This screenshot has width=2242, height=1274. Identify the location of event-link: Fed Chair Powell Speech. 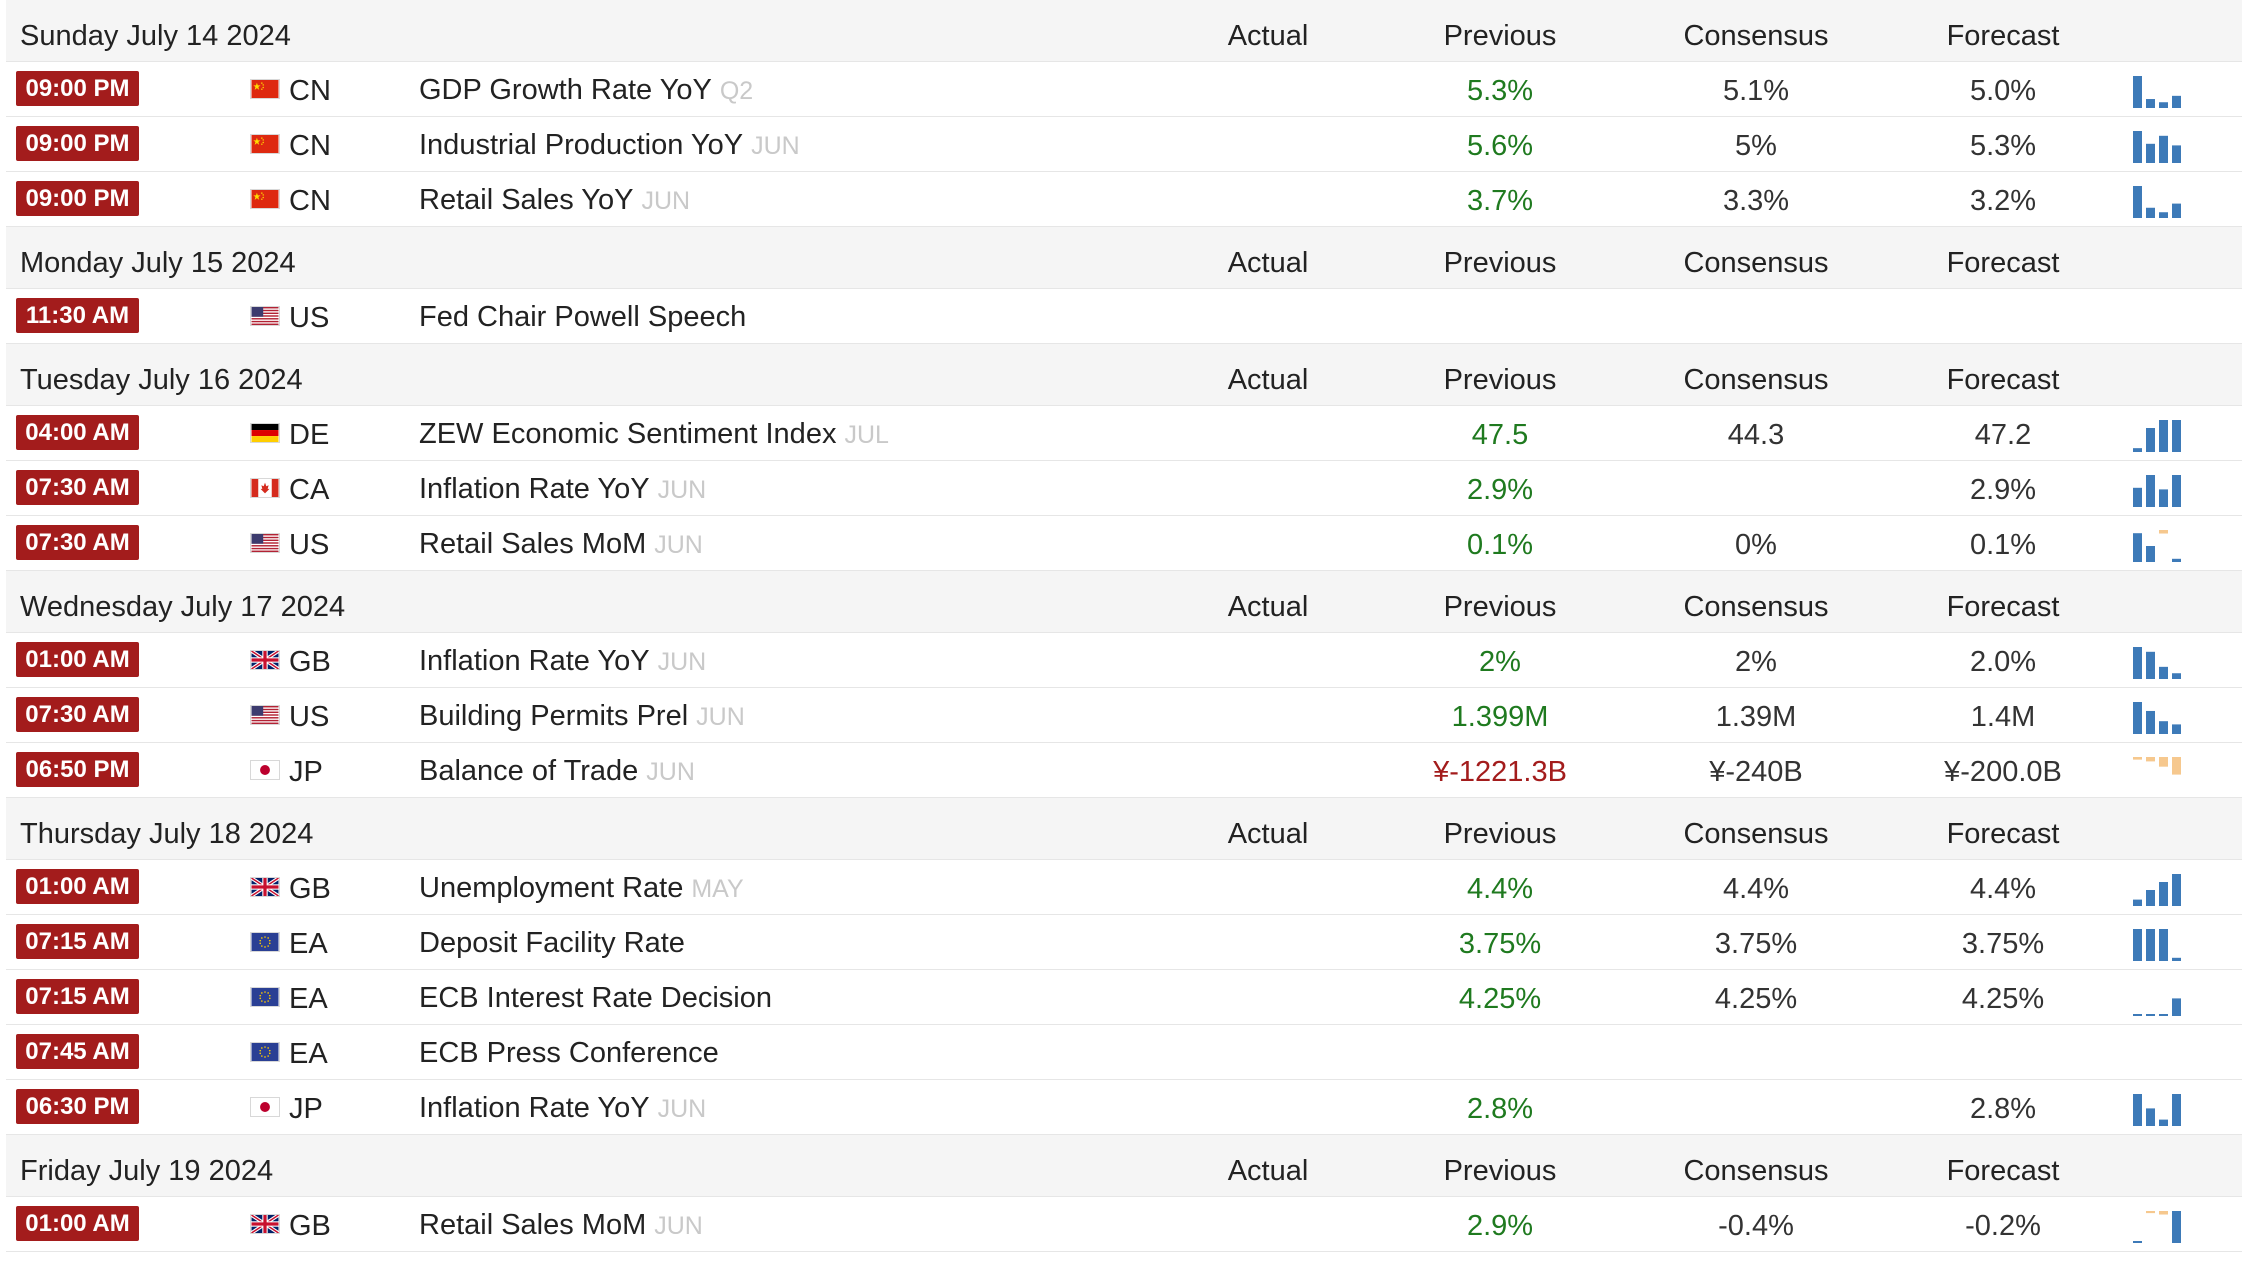
(582, 317).